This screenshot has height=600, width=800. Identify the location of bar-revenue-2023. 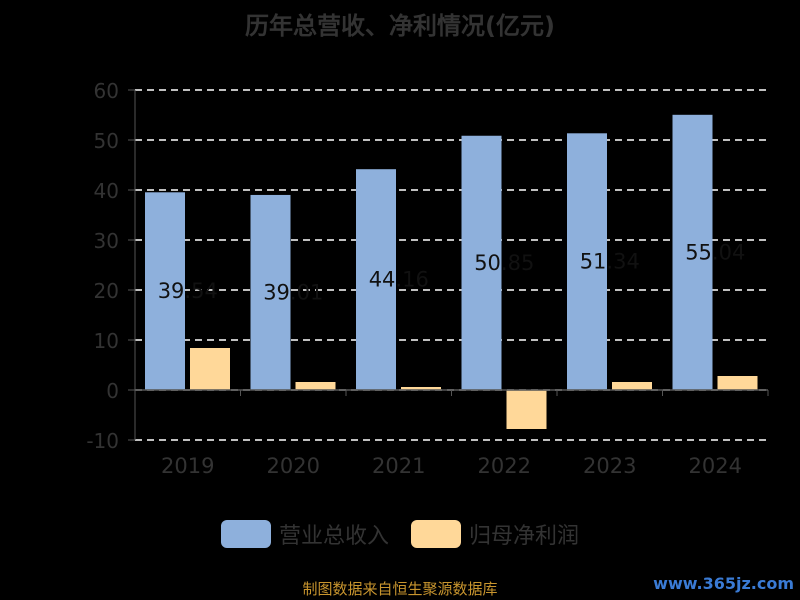
(587, 262).